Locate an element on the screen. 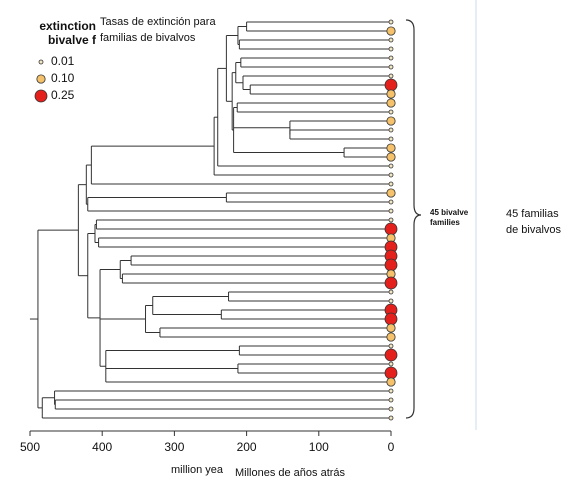 The width and height of the screenshot is (588, 494). legend-title: extinction is located at coordinates (67, 26).